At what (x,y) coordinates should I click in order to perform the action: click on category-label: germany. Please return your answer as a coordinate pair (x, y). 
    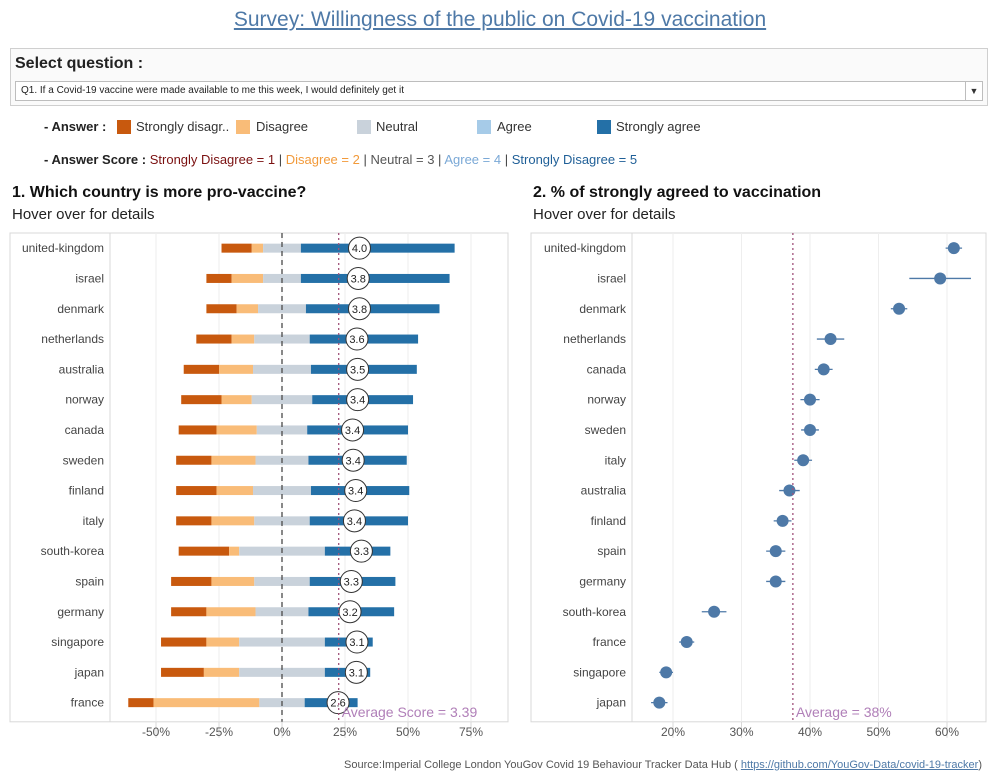
    Looking at the image, I should click on (602, 581).